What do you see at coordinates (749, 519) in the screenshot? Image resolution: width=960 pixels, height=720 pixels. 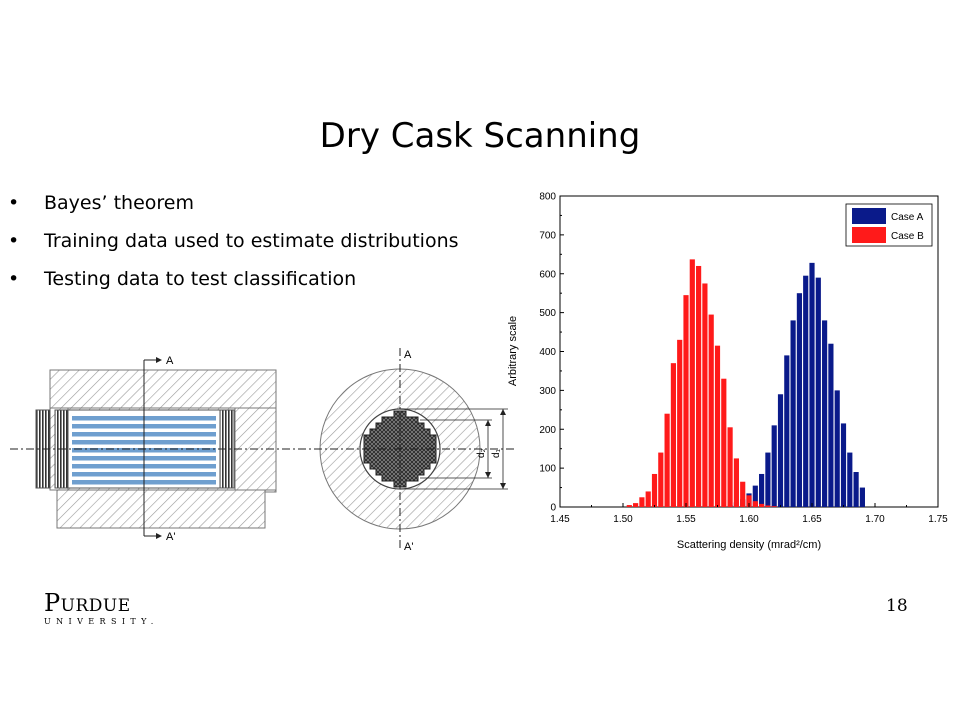 I see `x-tick-label: 1.60` at bounding box center [749, 519].